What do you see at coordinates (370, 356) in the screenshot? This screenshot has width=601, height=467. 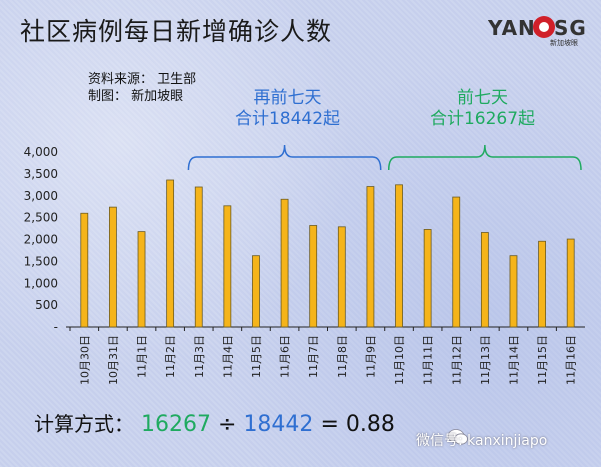 I see `x-tick-label: 11月9日` at bounding box center [370, 356].